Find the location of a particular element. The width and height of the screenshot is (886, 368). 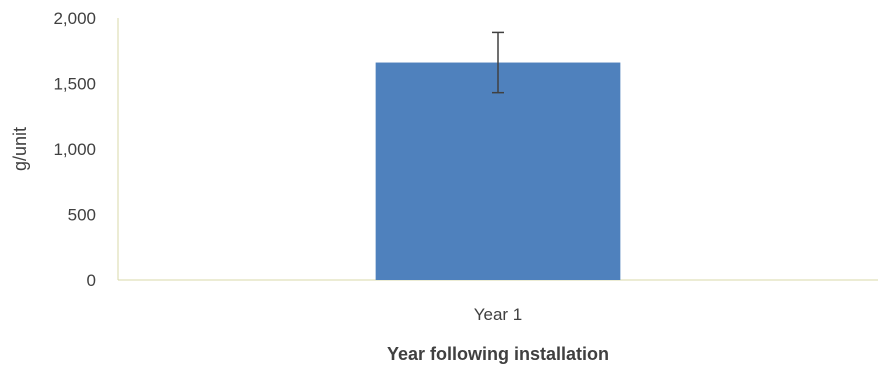

y-tick-label: 500 is located at coordinates (82, 215).